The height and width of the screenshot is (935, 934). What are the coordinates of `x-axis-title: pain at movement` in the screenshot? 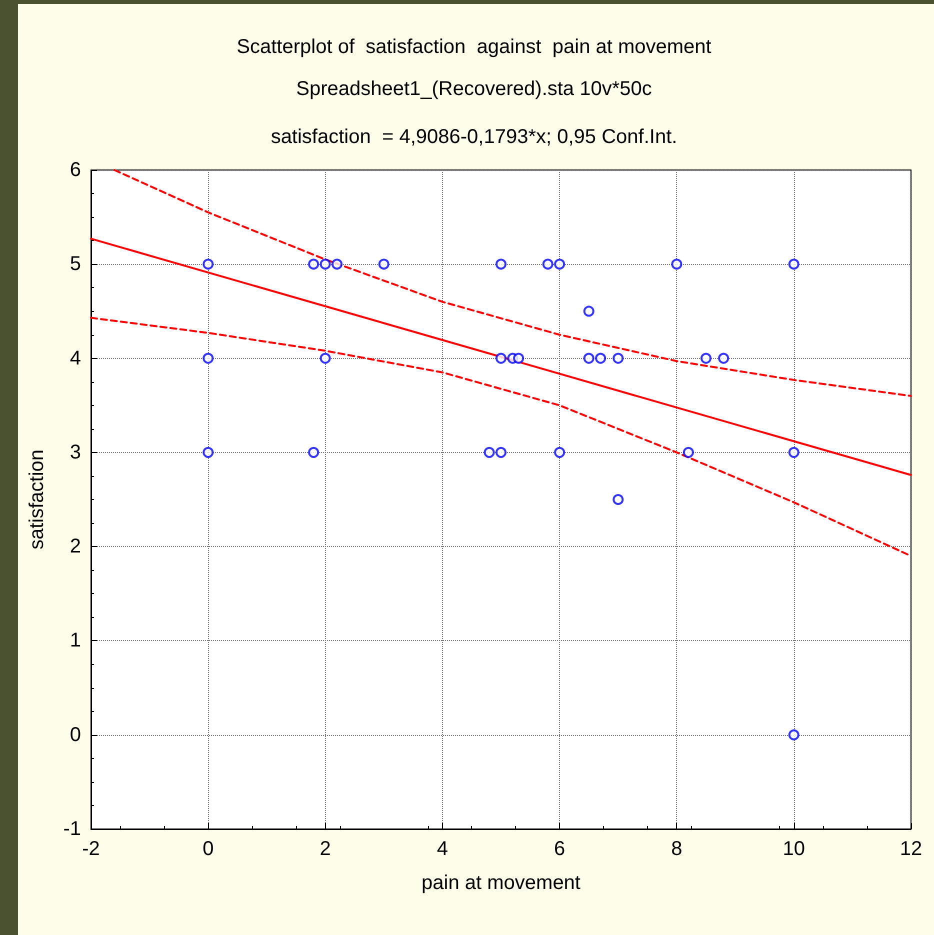 It's located at (501, 883).